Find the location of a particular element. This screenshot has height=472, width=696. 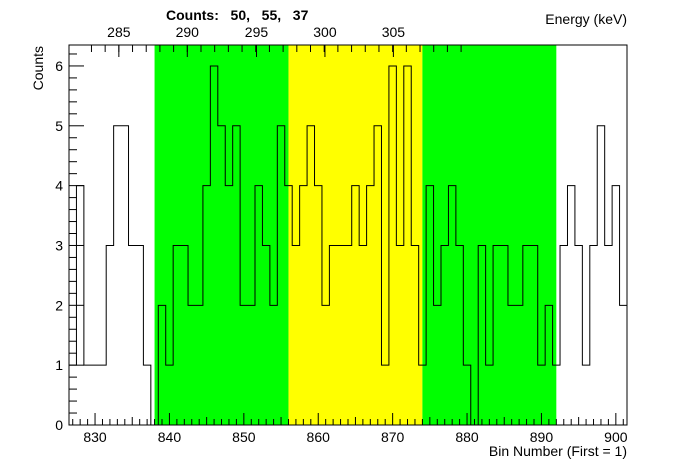

energy-axis-ticks: 285 290 295 300 305 is located at coordinates (276, 40).